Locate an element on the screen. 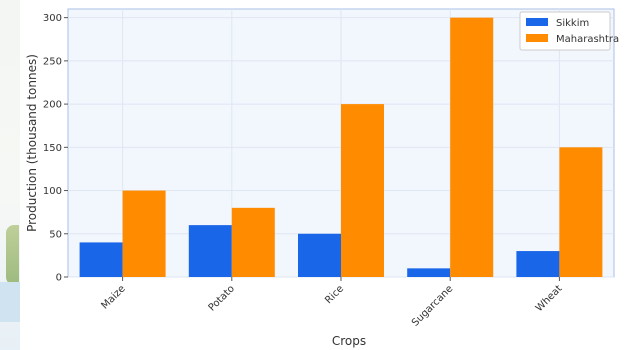 This screenshot has height=350, width=631. y-tick-label: 100 is located at coordinates (52, 191).